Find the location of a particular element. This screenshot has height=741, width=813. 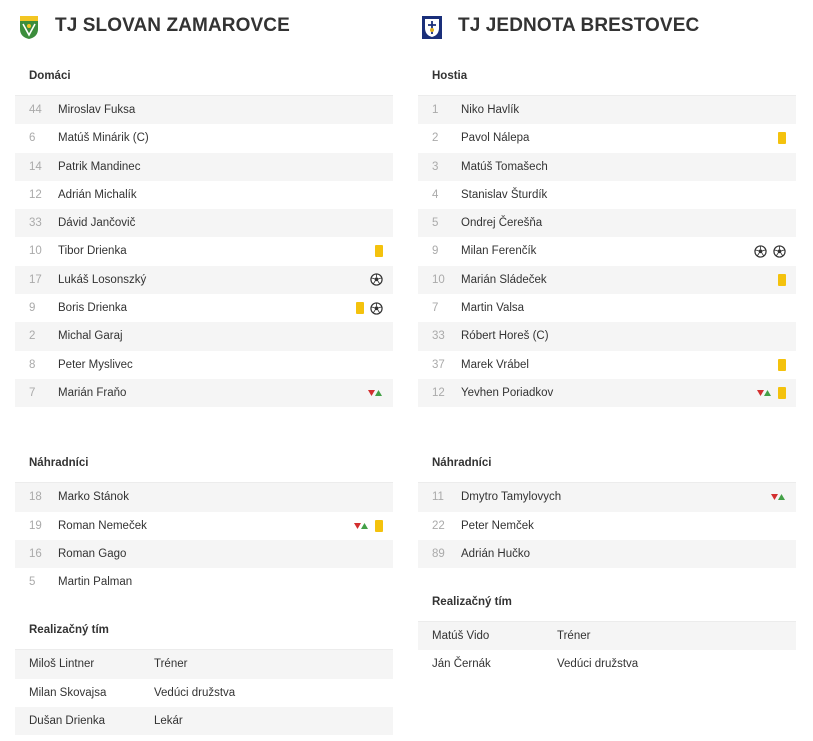

player-name: Adrián Hučko is located at coordinates (496, 553).